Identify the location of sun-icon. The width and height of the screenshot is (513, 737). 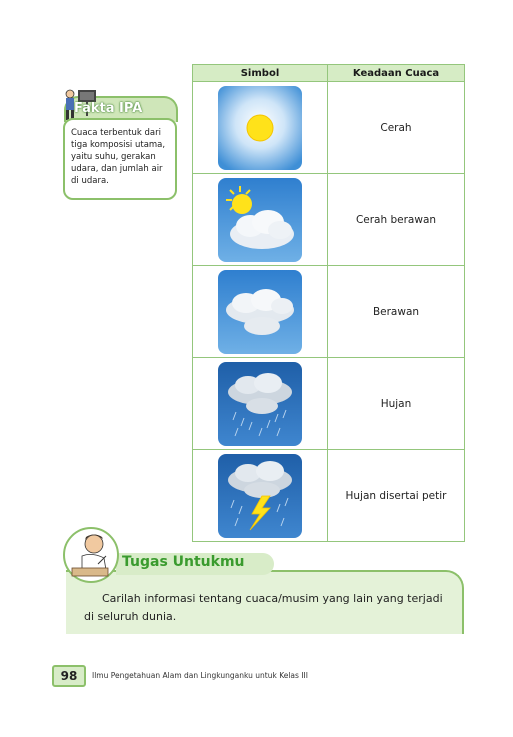
(260, 127).